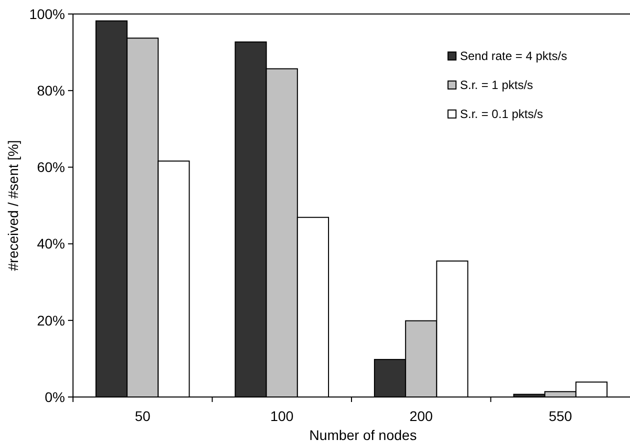 The height and width of the screenshot is (446, 630). I want to click on legend-label: S.r. = 0.1 pkts/s, so click(502, 114).